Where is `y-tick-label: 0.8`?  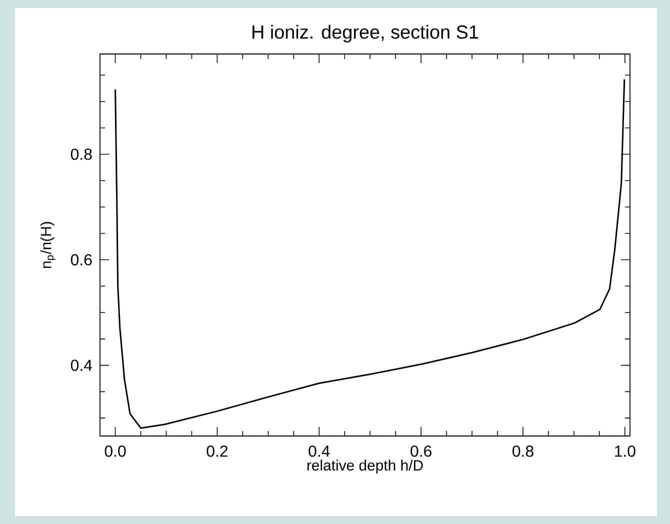
y-tick-label: 0.8 is located at coordinates (81, 154).